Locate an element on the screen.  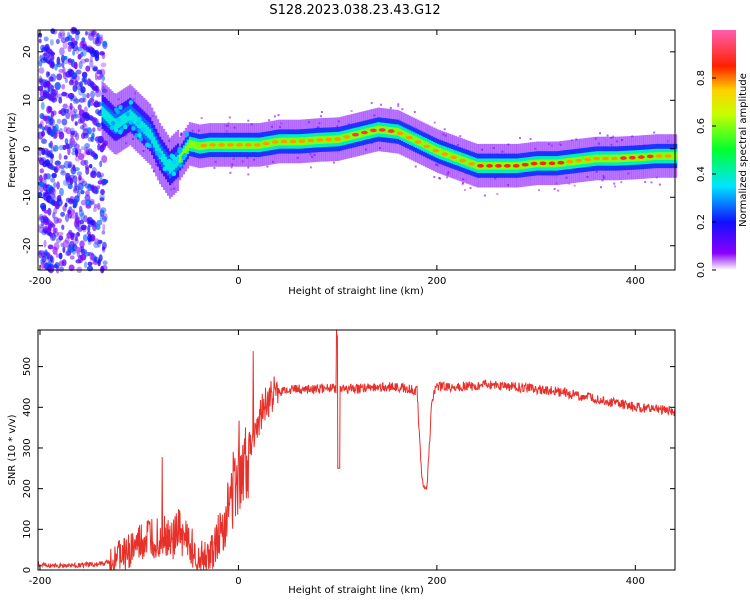
snr-x-tick-label: 0 is located at coordinates (238, 581).